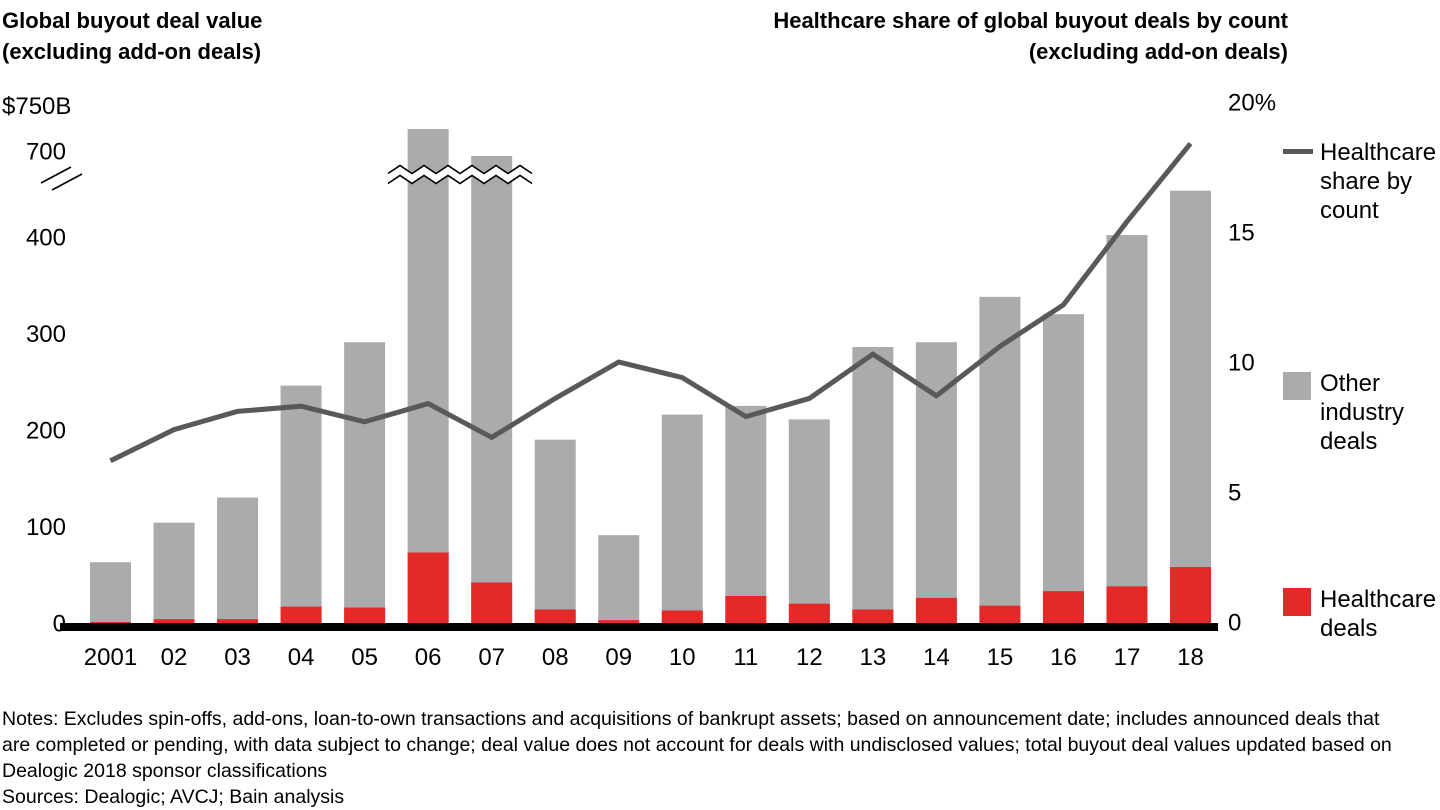 This screenshot has height=810, width=1440. Describe the element at coordinates (46, 152) in the screenshot. I see `left-axis-tick-label: 700` at that location.